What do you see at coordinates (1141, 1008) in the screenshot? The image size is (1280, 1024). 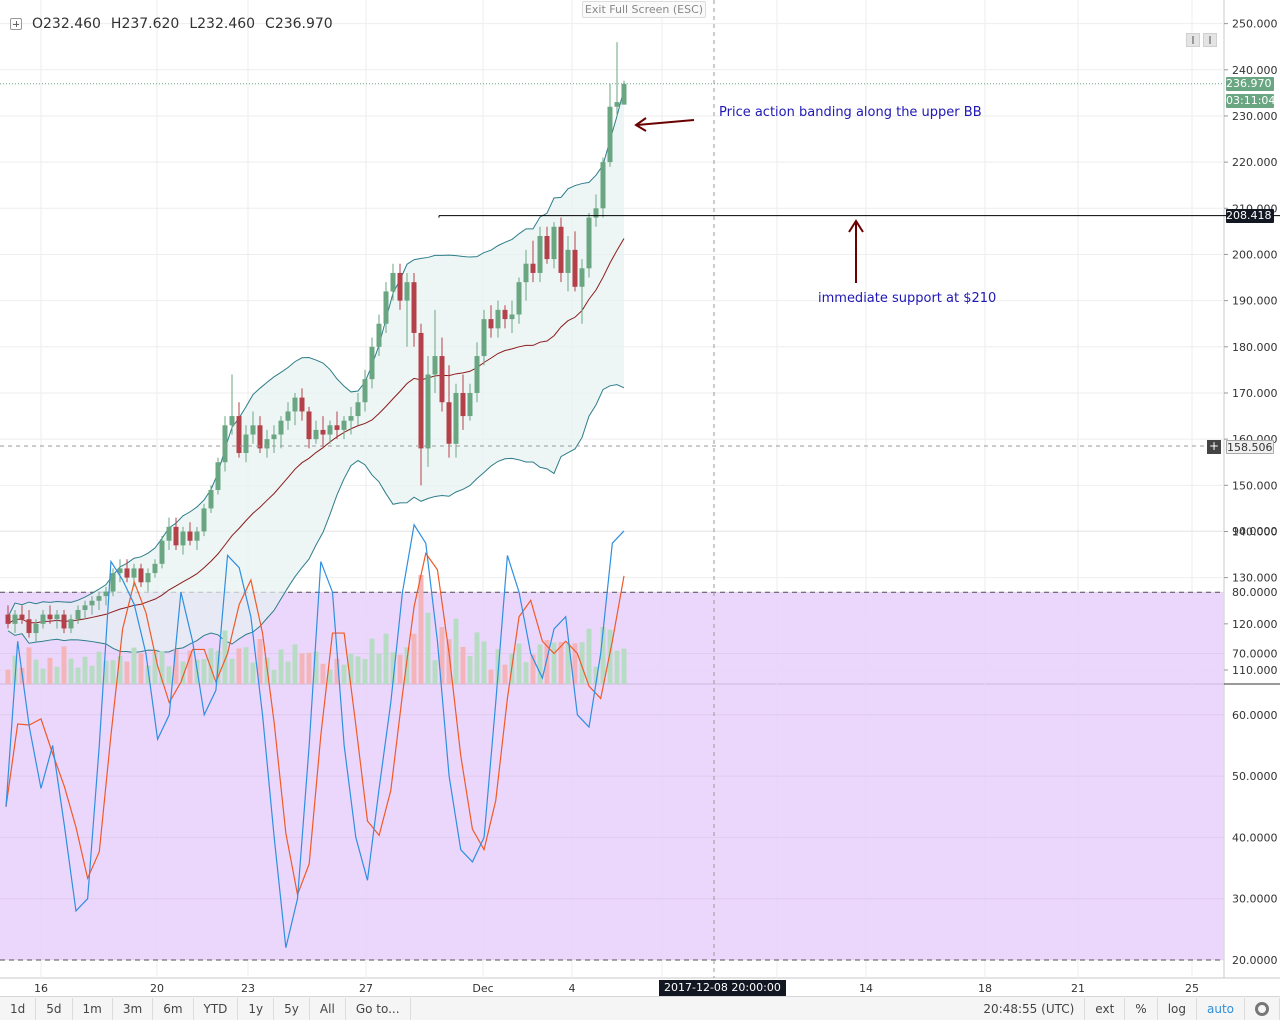 I see `percent-button: %` at bounding box center [1141, 1008].